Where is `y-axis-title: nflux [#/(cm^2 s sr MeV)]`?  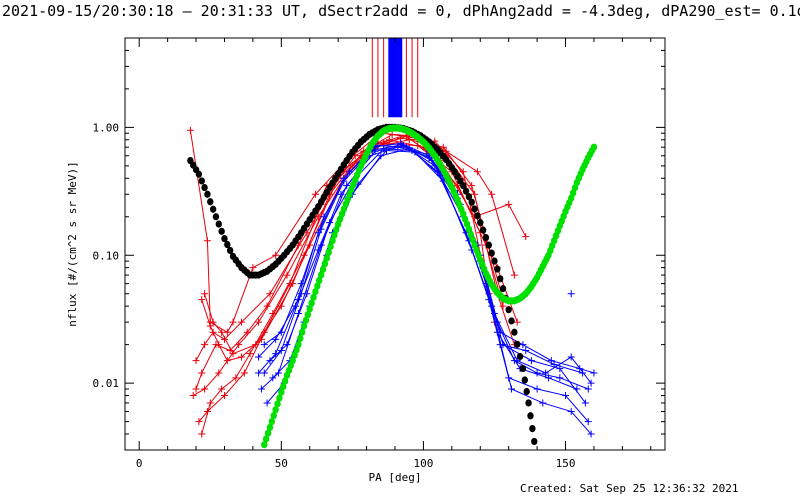 y-axis-title: nflux [#/(cm^2 s sr MeV)] is located at coordinates (72, 244).